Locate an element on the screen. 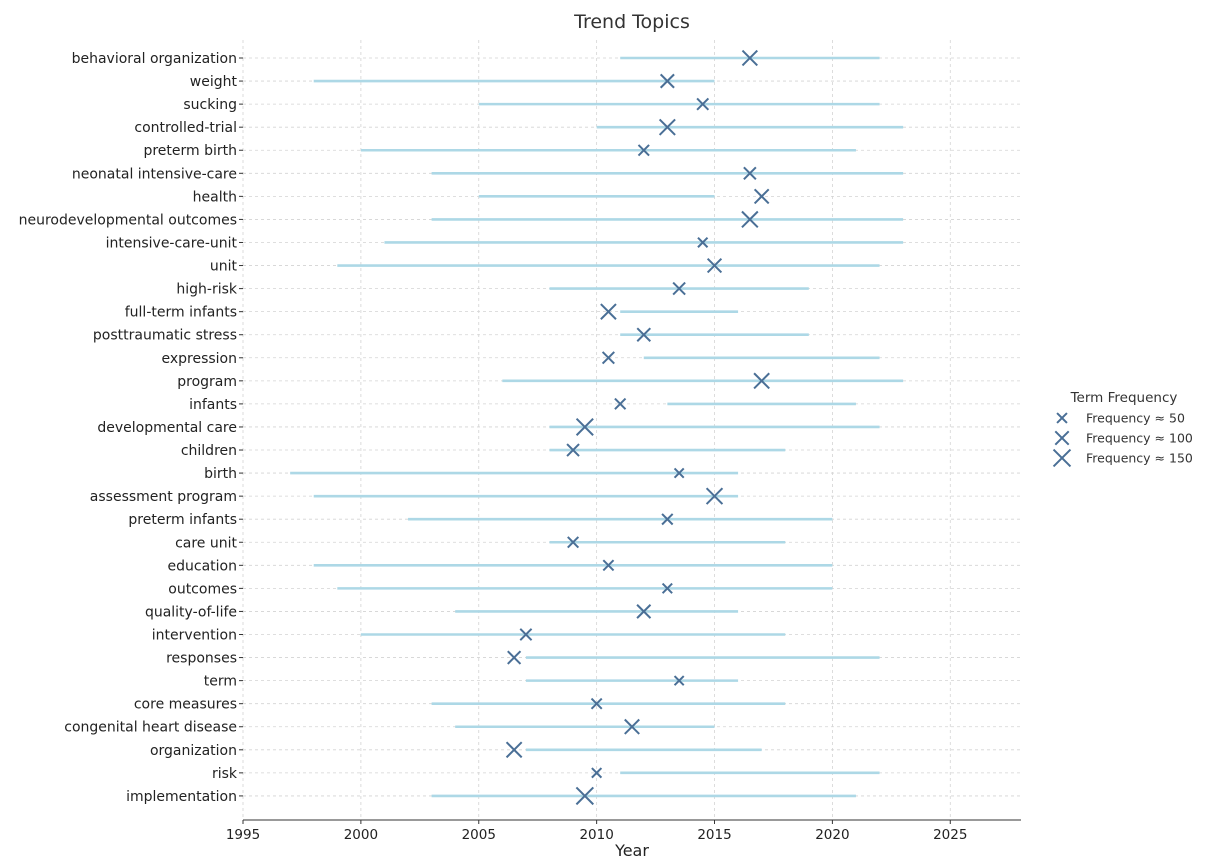 Image resolution: width=1206 pixels, height=861 pixels. topic-label-neonatal-intensive-care: neonatal intensive-care is located at coordinates (154, 174).